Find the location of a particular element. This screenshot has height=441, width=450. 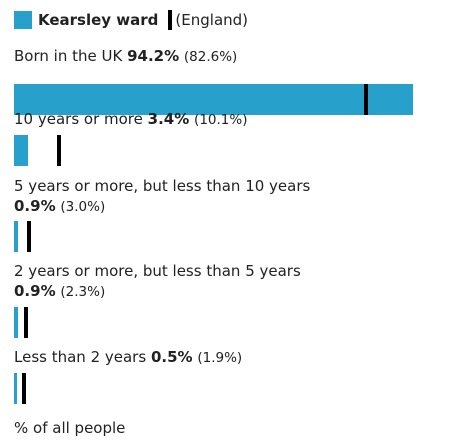

data-label-england: (82.6%) is located at coordinates (210, 57).